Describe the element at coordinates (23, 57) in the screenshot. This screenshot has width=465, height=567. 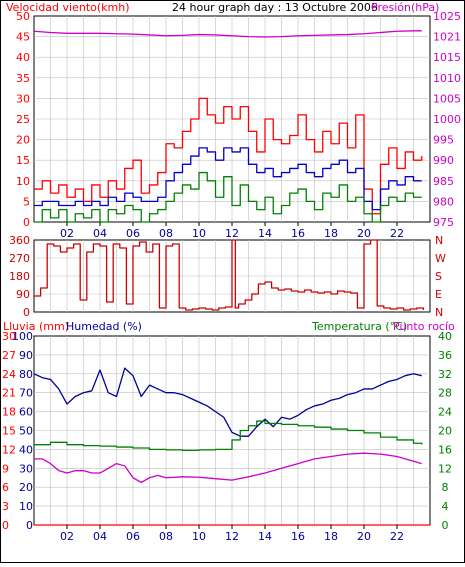
I see `wind-ytick-label: 40` at that location.